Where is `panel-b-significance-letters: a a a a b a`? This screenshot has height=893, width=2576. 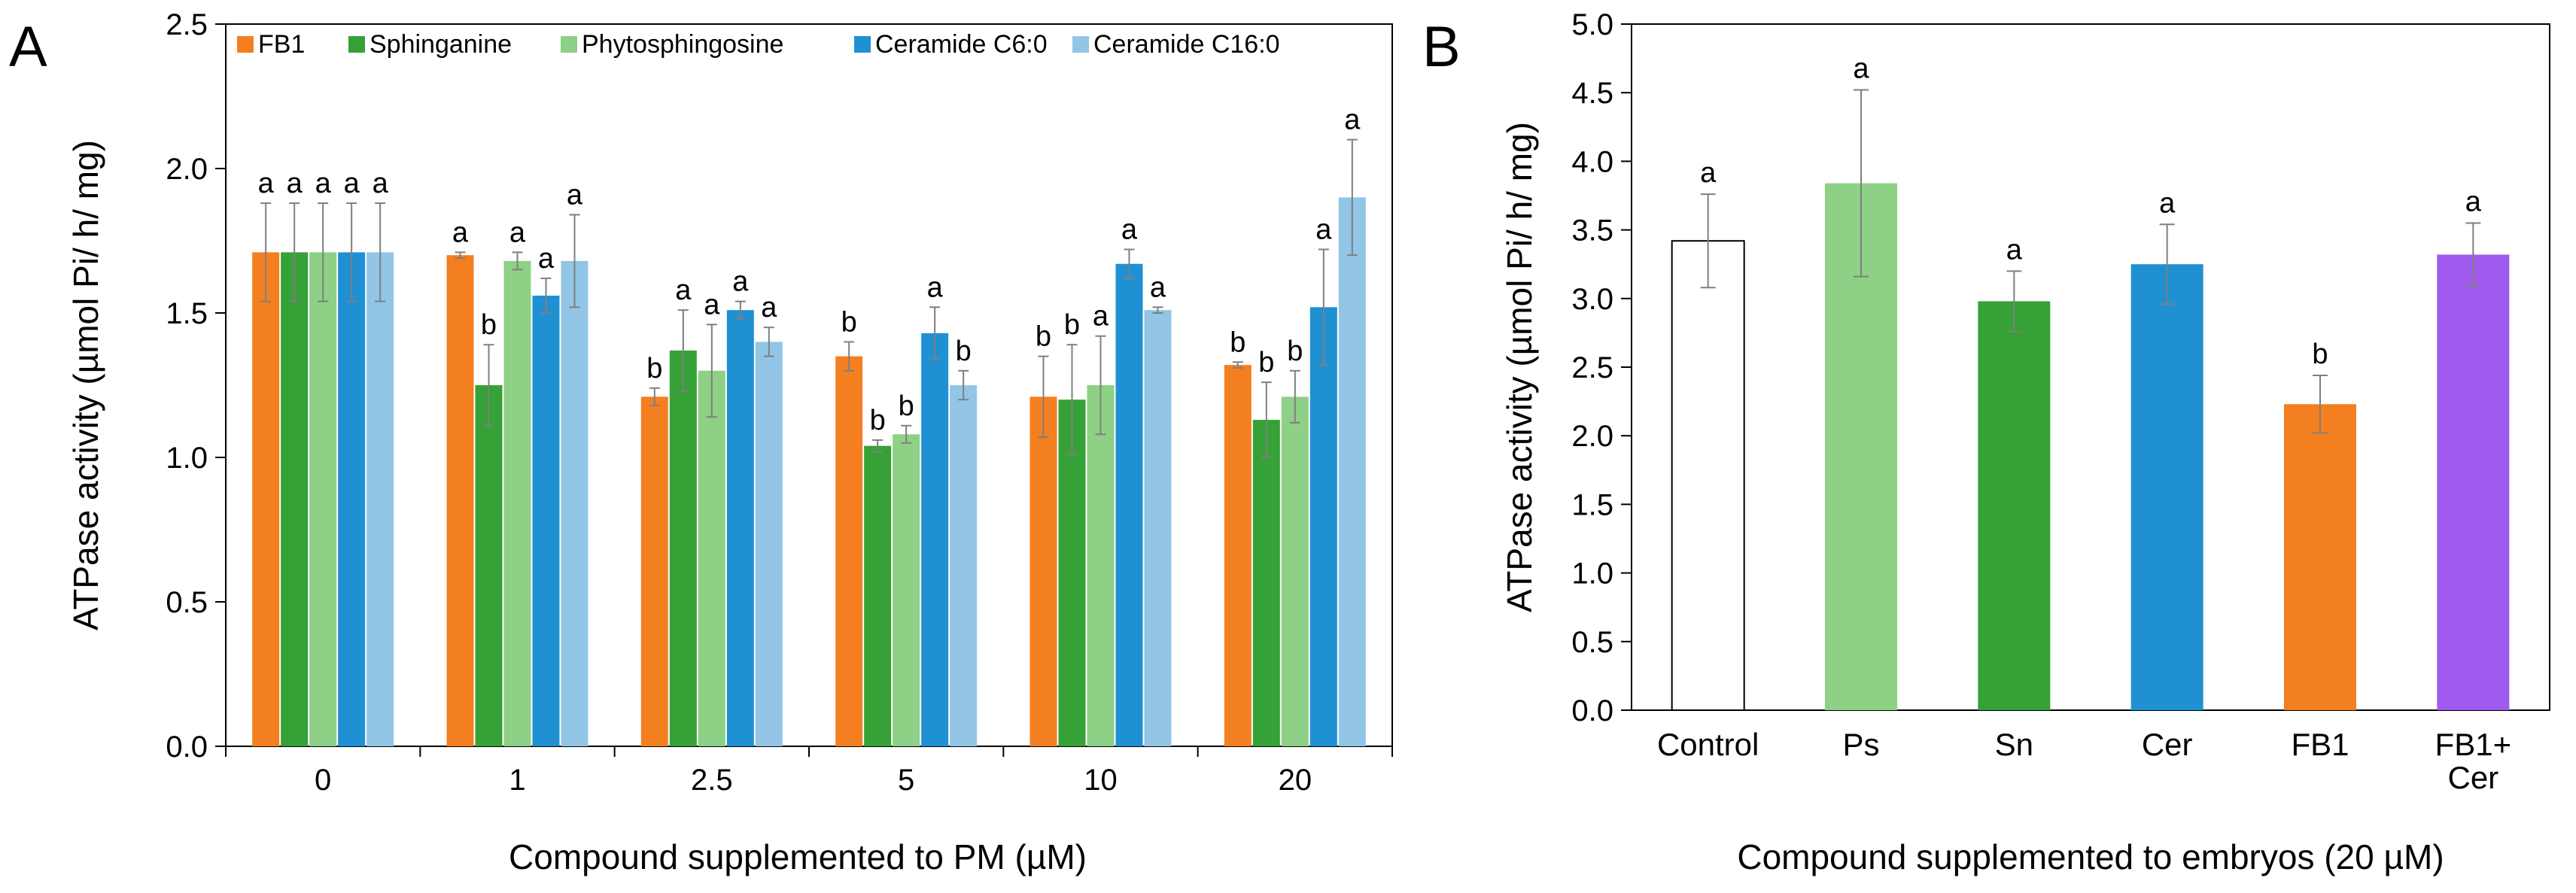
panel-b-significance-letters: a a a a b a is located at coordinates (2091, 212).